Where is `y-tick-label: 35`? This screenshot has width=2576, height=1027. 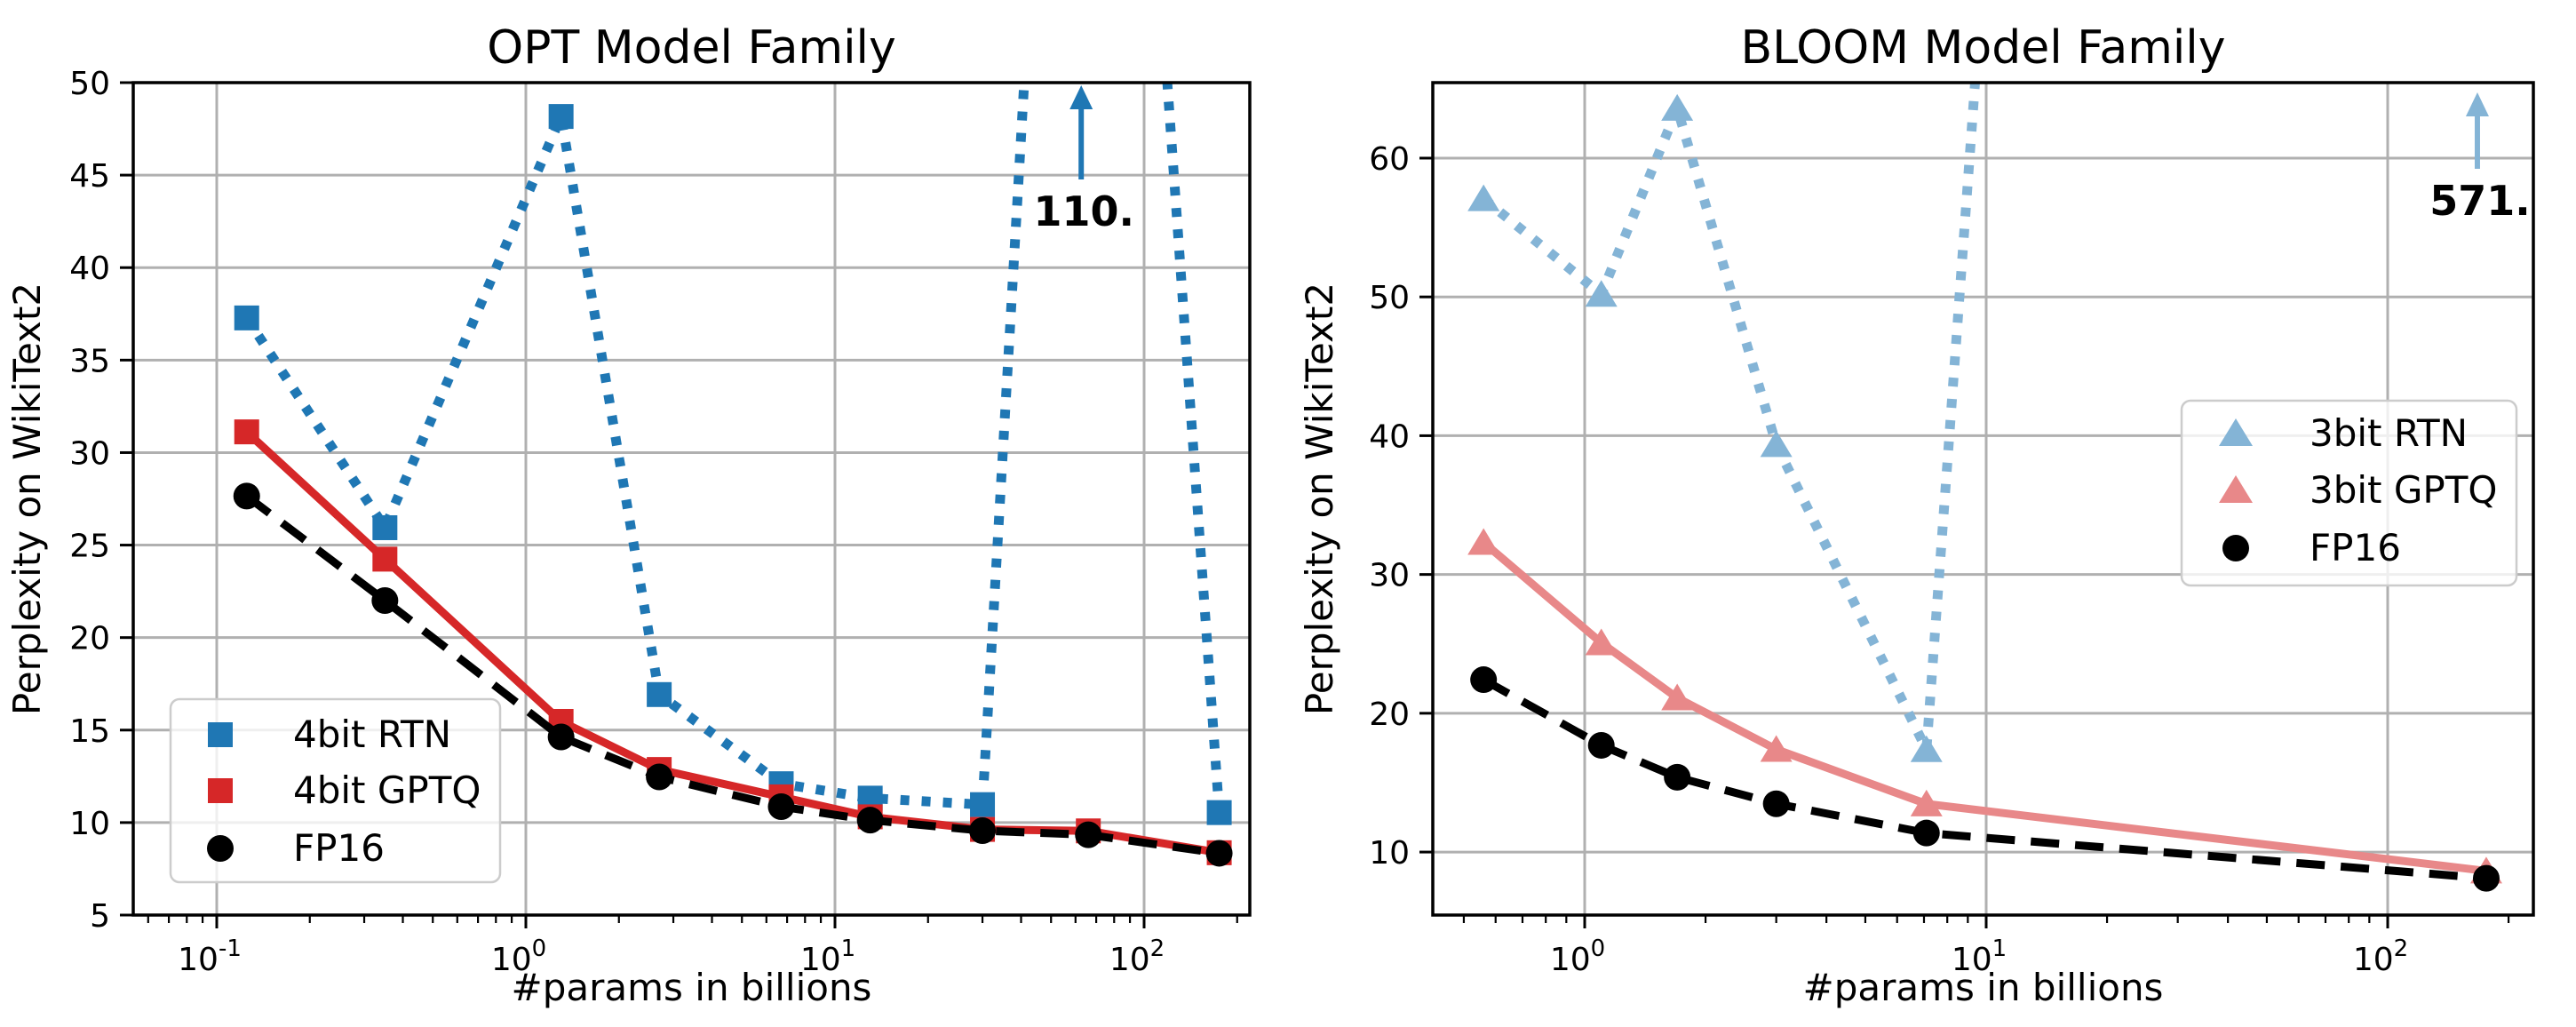
y-tick-label: 35 is located at coordinates (89, 361).